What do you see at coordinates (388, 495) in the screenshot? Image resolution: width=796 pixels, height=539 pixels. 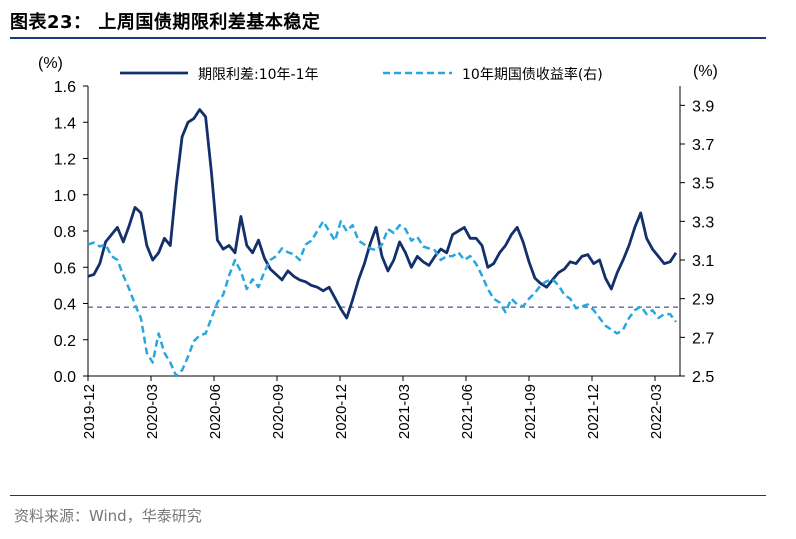 I see `source-divider` at bounding box center [388, 495].